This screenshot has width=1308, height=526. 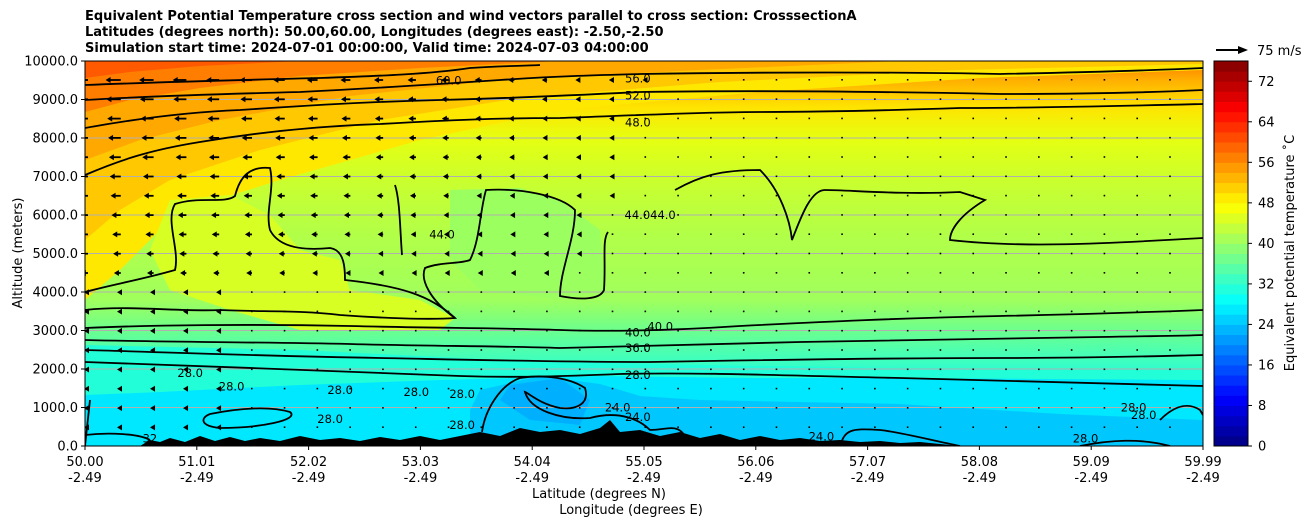 What do you see at coordinates (56, 139) in the screenshot?
I see `y-tick-label: 8000.0` at bounding box center [56, 139].